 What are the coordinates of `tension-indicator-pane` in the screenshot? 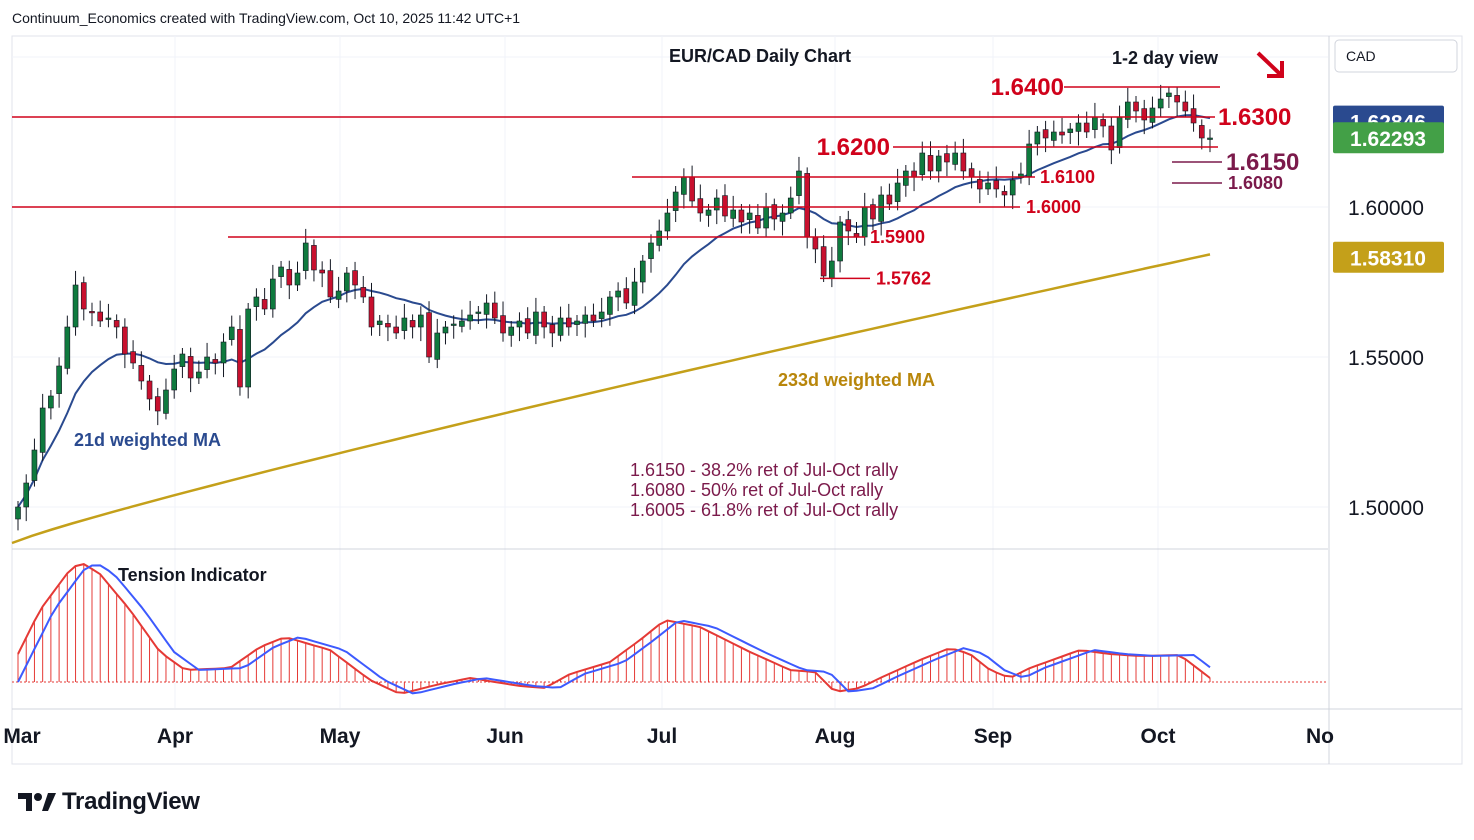 It's located at (670, 629).